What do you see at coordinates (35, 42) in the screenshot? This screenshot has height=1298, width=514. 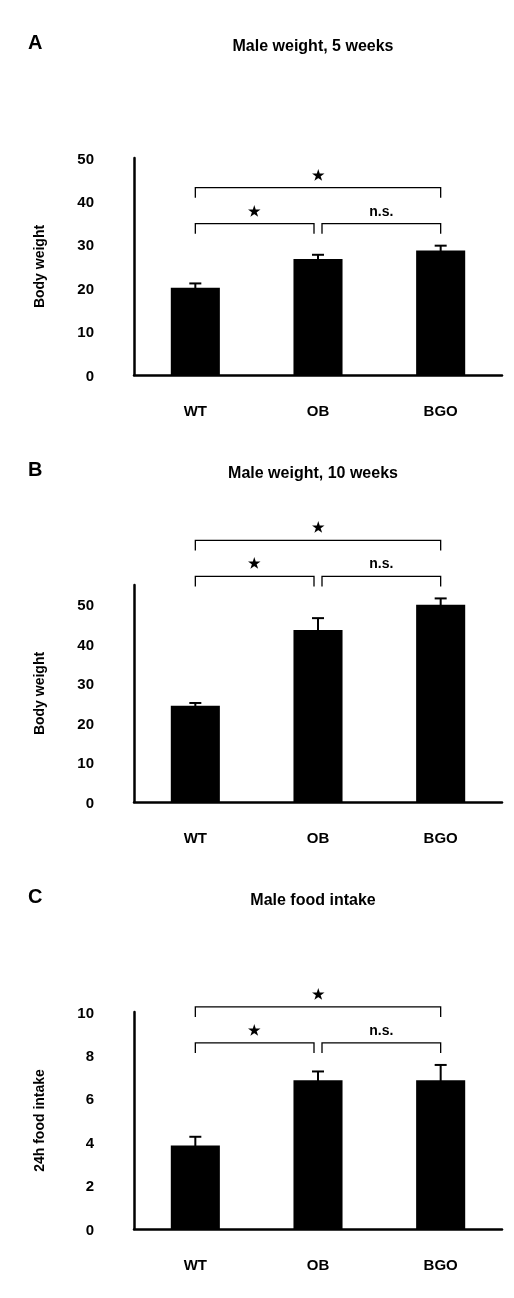 I see `text: A` at bounding box center [35, 42].